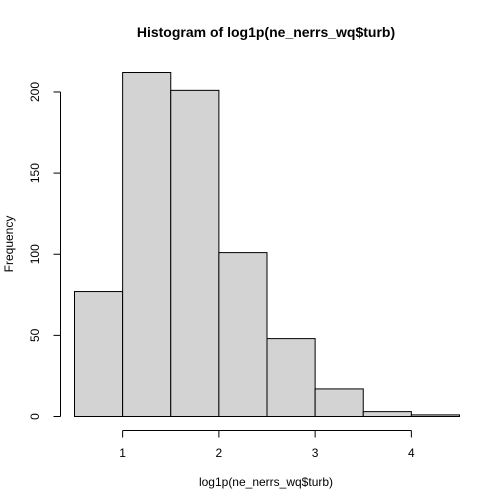 Image resolution: width=504 pixels, height=504 pixels. What do you see at coordinates (35, 335) in the screenshot?
I see `y-tick-label: 50` at bounding box center [35, 335].